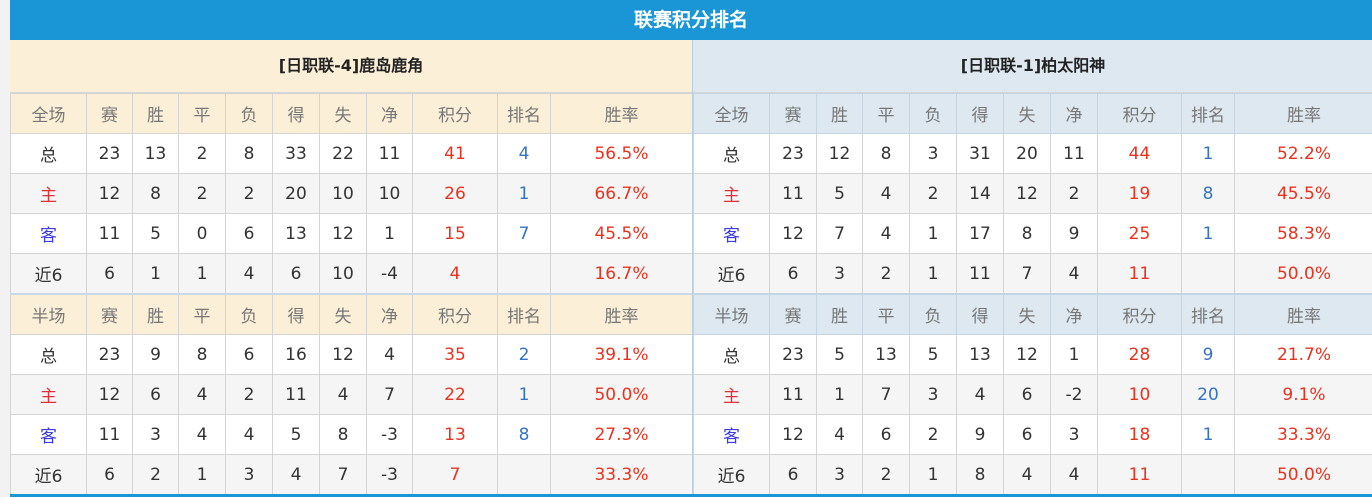 Image resolution: width=1372 pixels, height=497 pixels. I want to click on table-row: 近6 6 3 2 1 8 4 4 11 50.0%, so click(1032, 474).